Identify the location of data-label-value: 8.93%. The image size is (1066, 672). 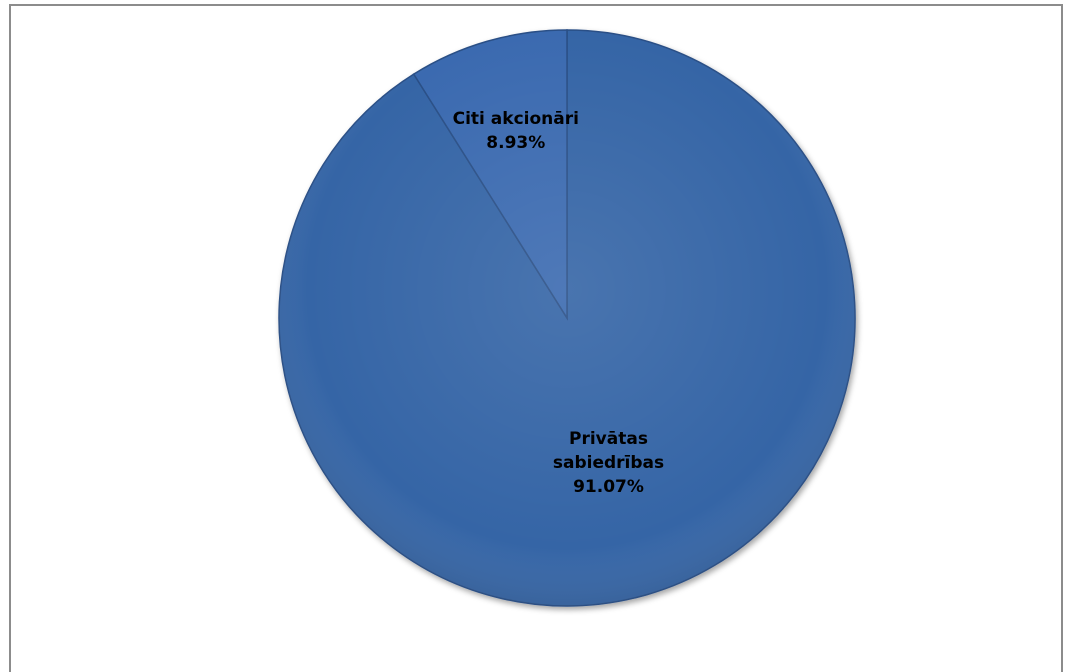
(515, 143).